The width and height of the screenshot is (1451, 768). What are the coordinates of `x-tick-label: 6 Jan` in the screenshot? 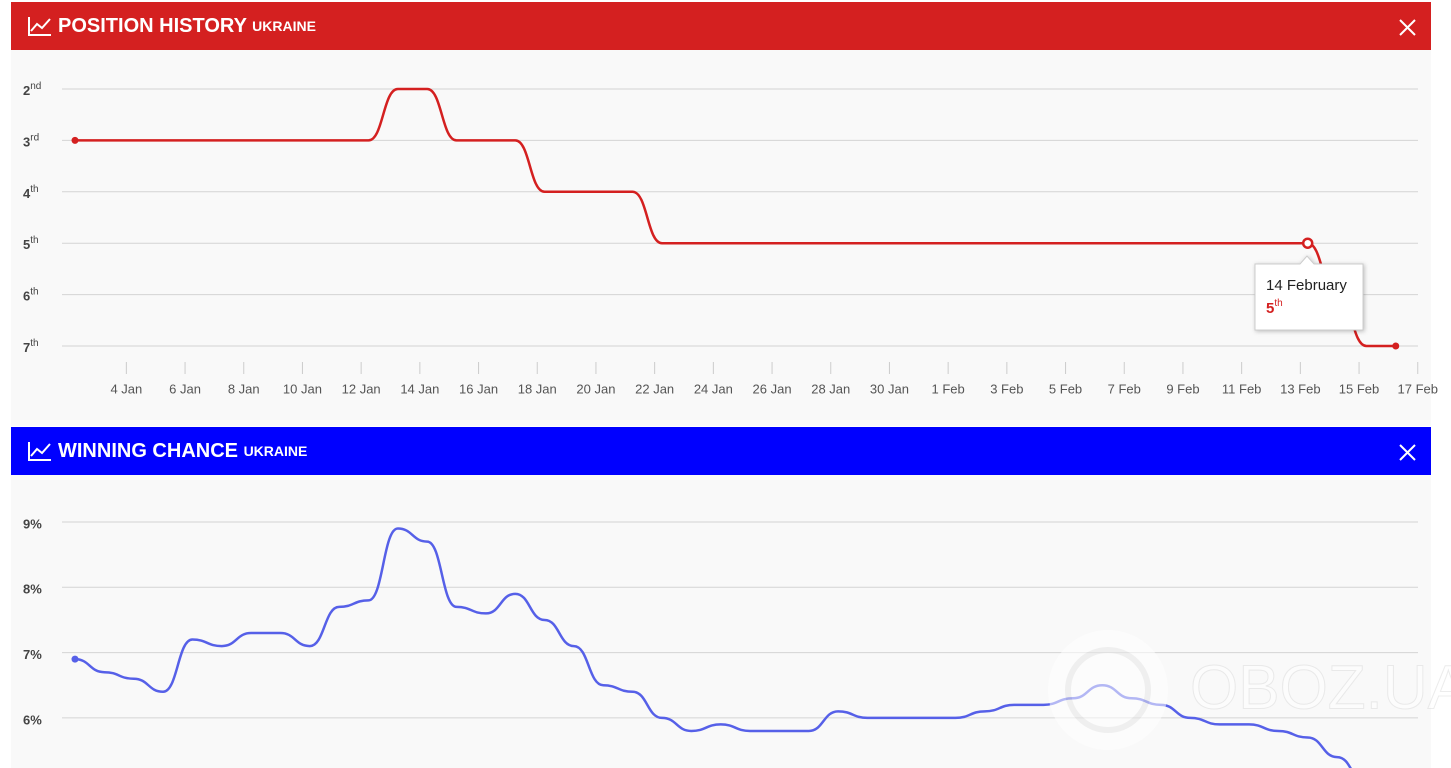 It's located at (185, 388).